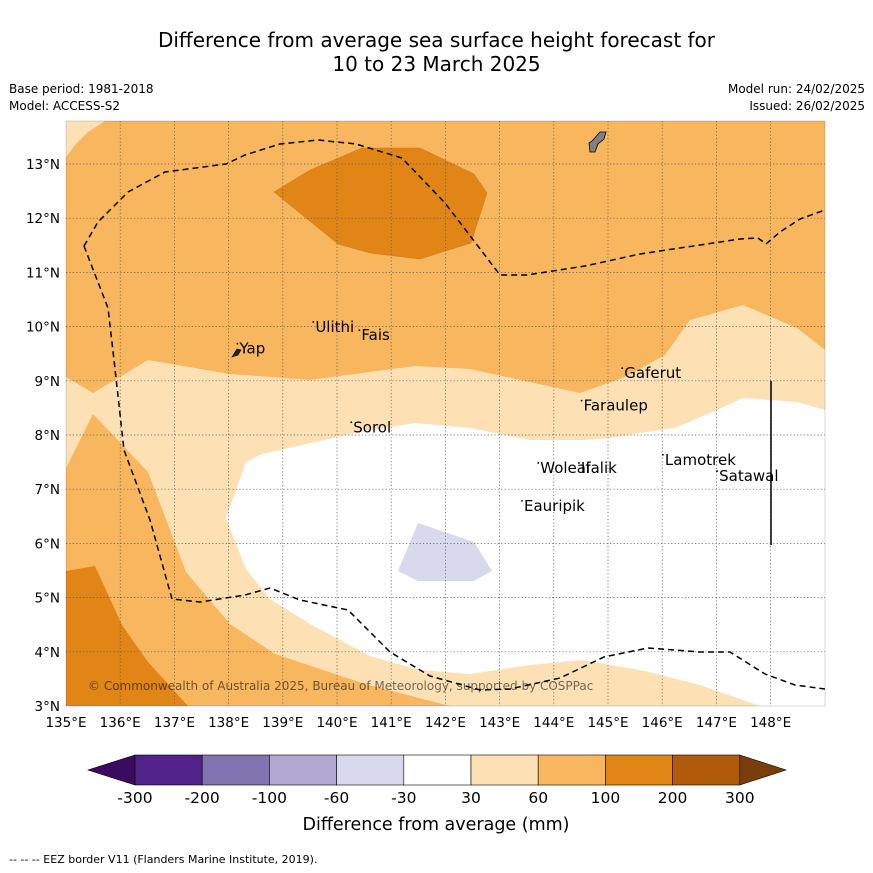  What do you see at coordinates (499, 723) in the screenshot?
I see `lon-tick-label: 143°E` at bounding box center [499, 723].